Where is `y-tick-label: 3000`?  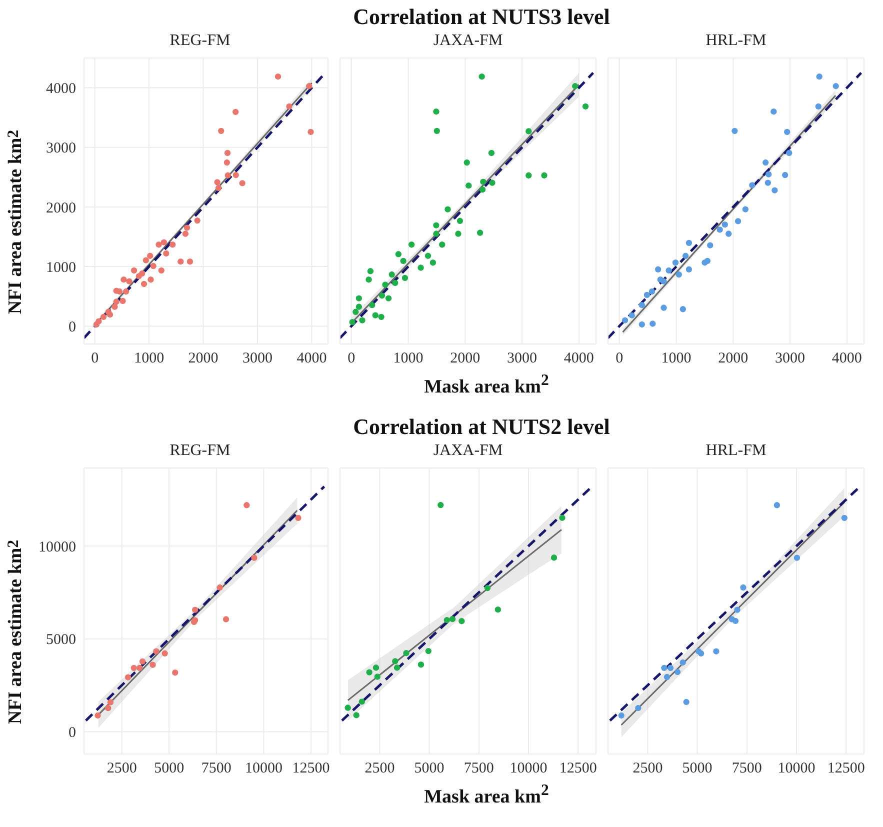
y-tick-label: 3000 is located at coordinates (61, 148).